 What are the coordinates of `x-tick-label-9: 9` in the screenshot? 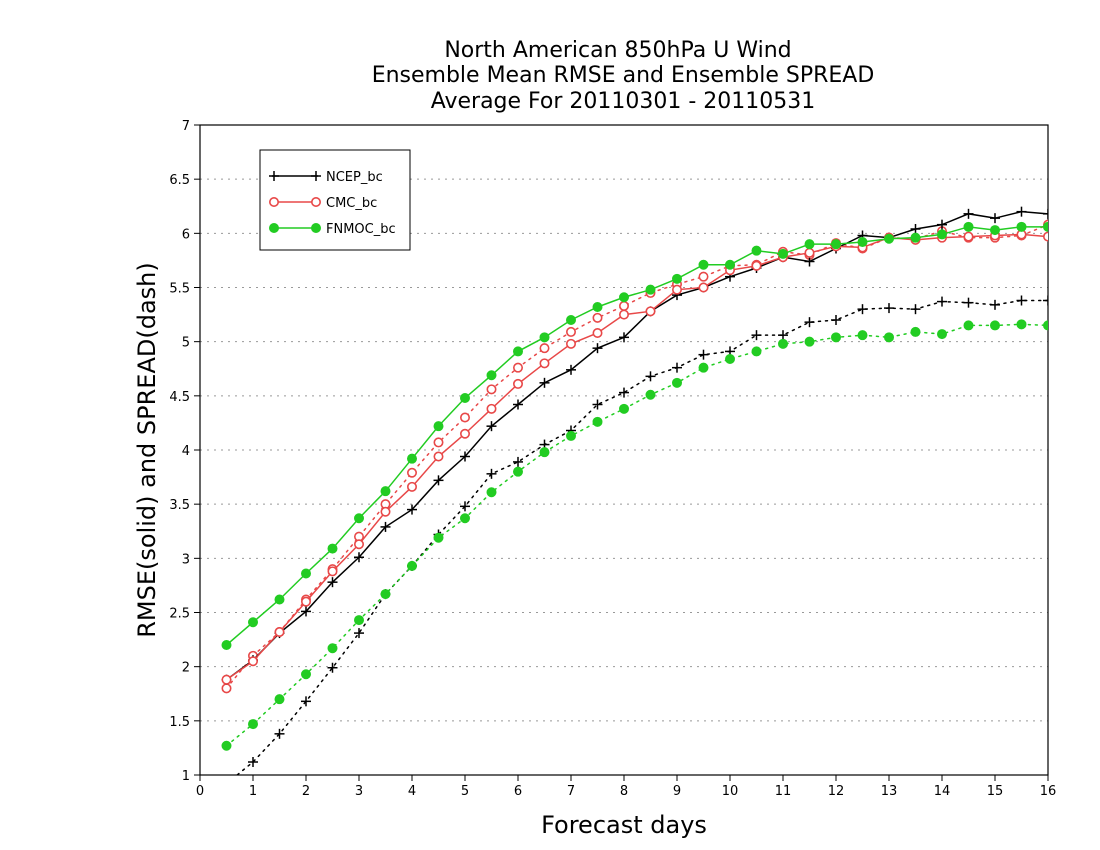 It's located at (677, 791).